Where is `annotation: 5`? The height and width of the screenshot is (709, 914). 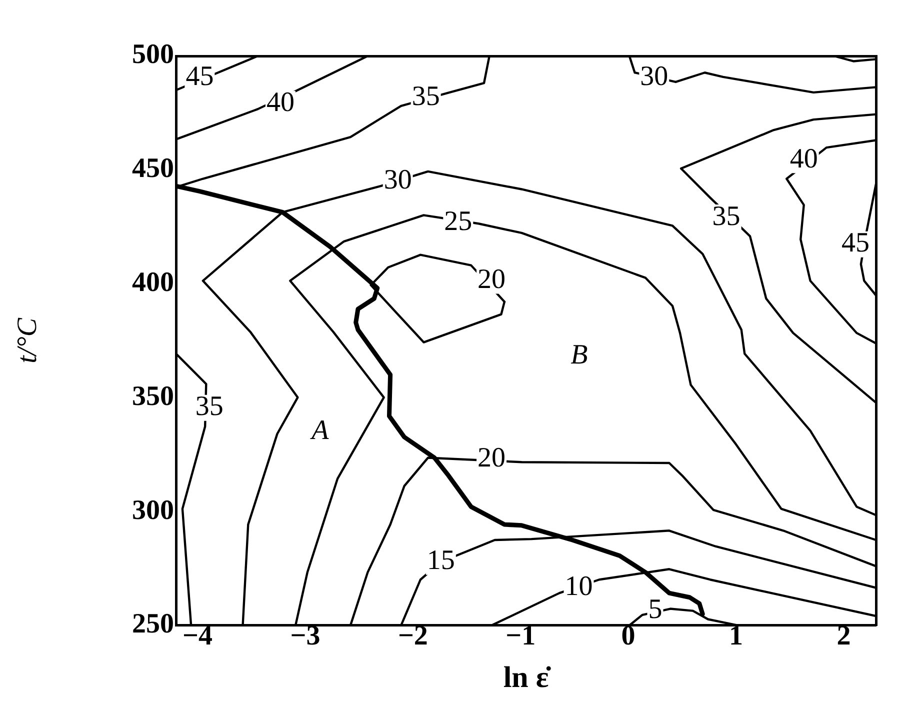
annotation: 5 is located at coordinates (655, 610).